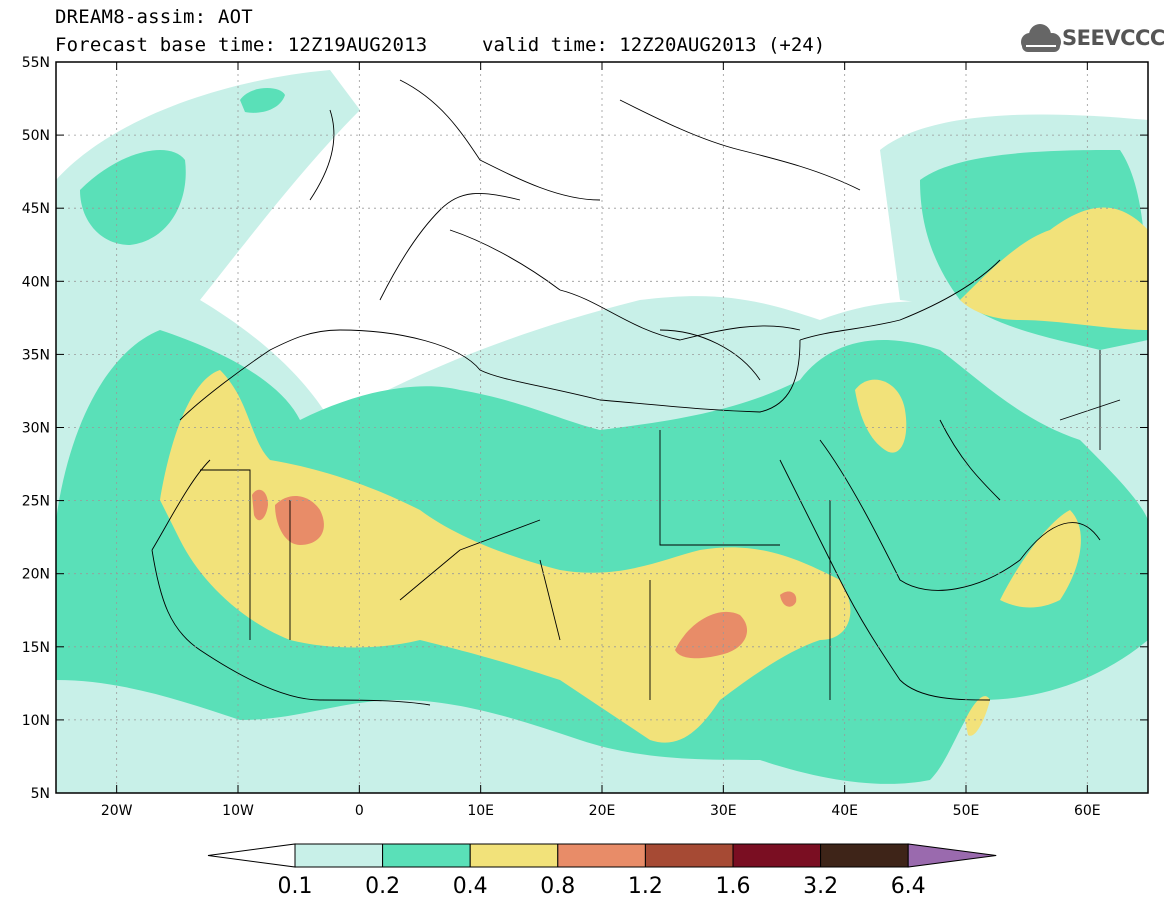 This screenshot has height=905, width=1165. I want to click on colorbar-level-label: 0.8, so click(557, 886).